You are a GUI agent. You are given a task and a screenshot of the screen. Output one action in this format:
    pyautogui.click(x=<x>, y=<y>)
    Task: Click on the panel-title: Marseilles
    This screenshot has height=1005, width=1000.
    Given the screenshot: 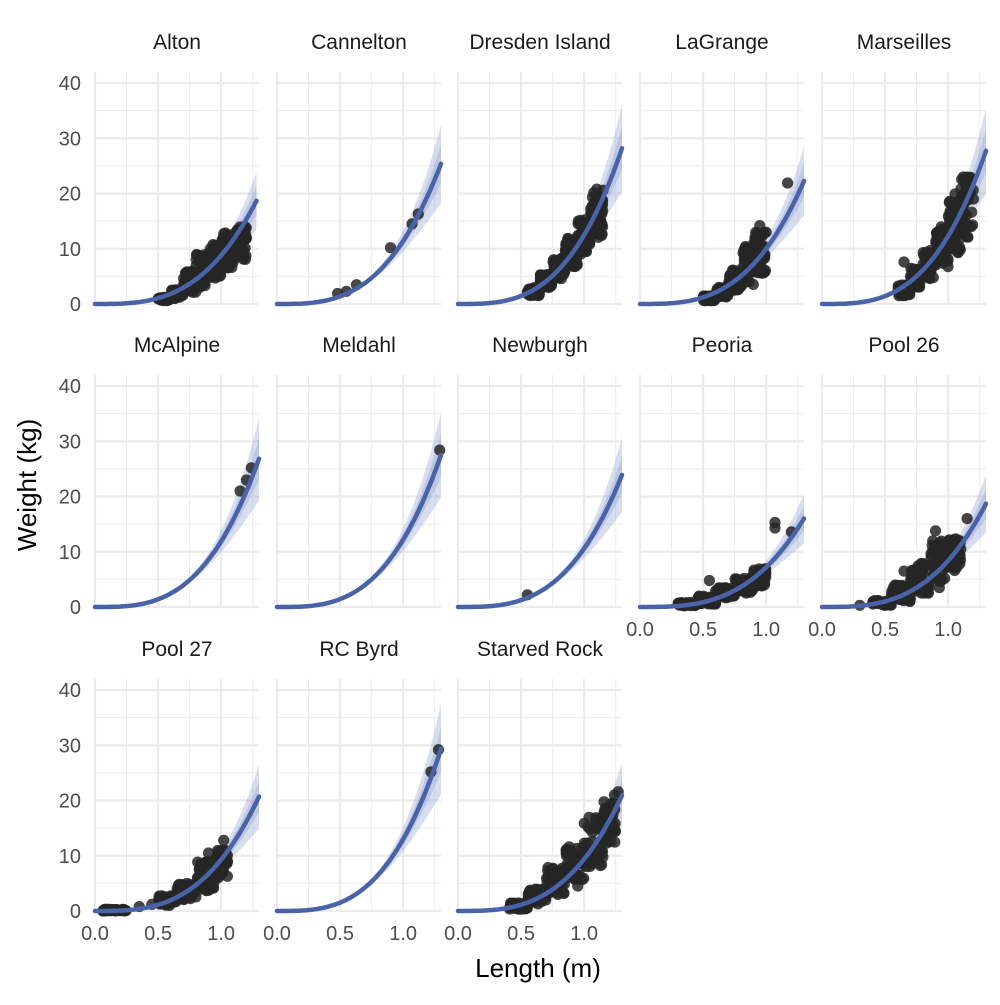 What is the action you would take?
    pyautogui.click(x=904, y=42)
    